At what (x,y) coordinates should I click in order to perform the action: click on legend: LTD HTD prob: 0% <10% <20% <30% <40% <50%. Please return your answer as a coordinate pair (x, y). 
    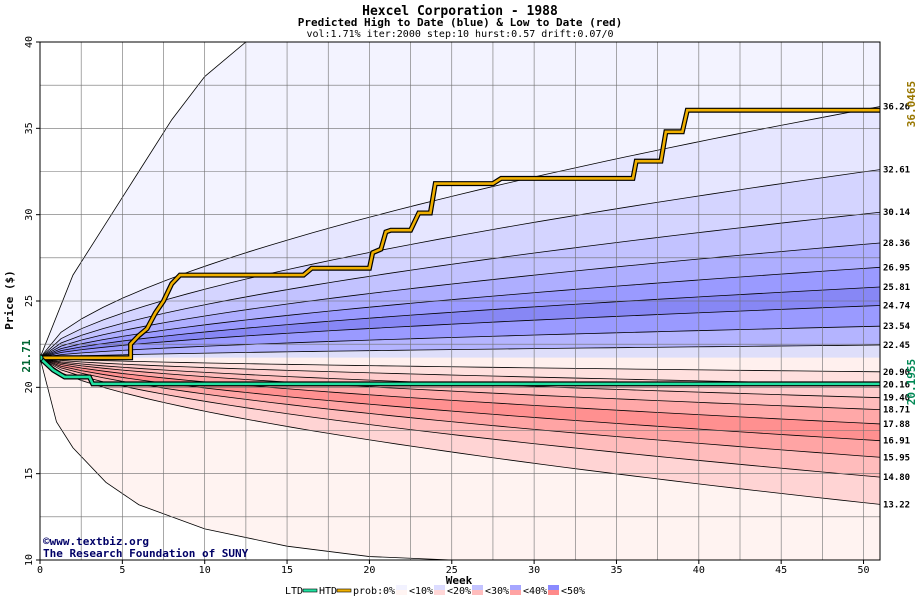
    Looking at the image, I should click on (435, 591).